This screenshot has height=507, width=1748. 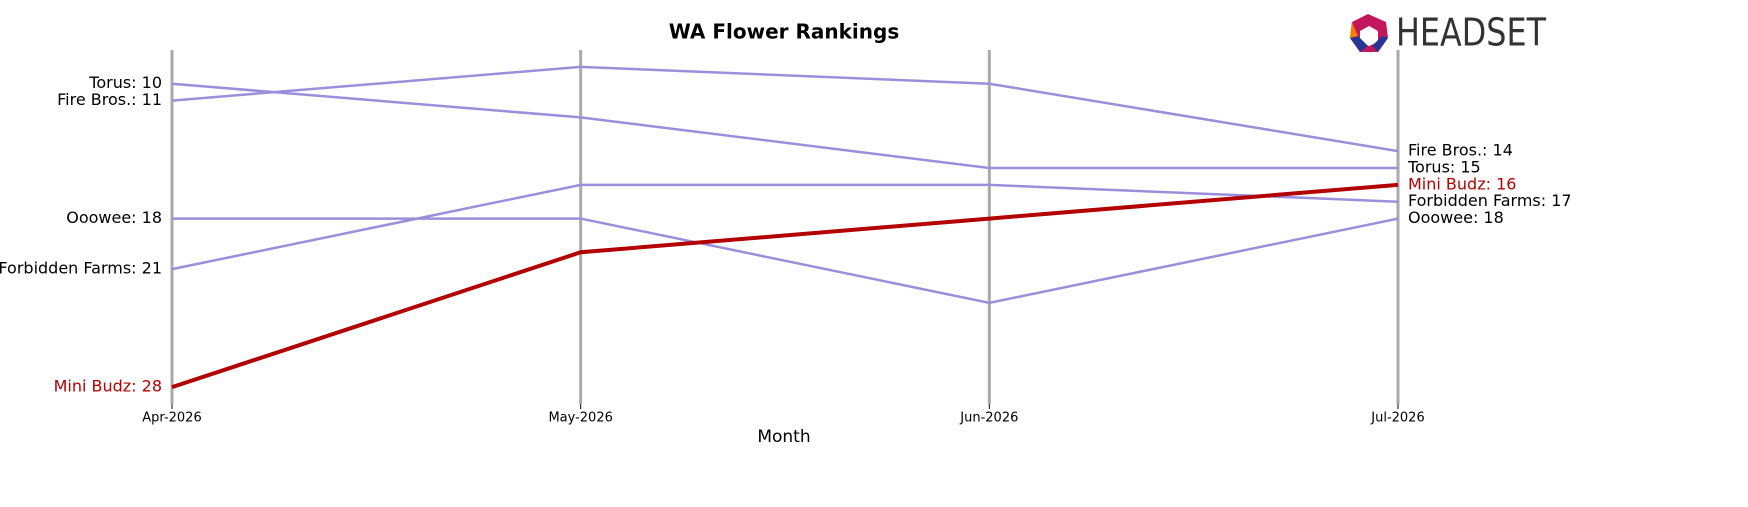 I want to click on value-label: Torus: 15, so click(x=1444, y=167).